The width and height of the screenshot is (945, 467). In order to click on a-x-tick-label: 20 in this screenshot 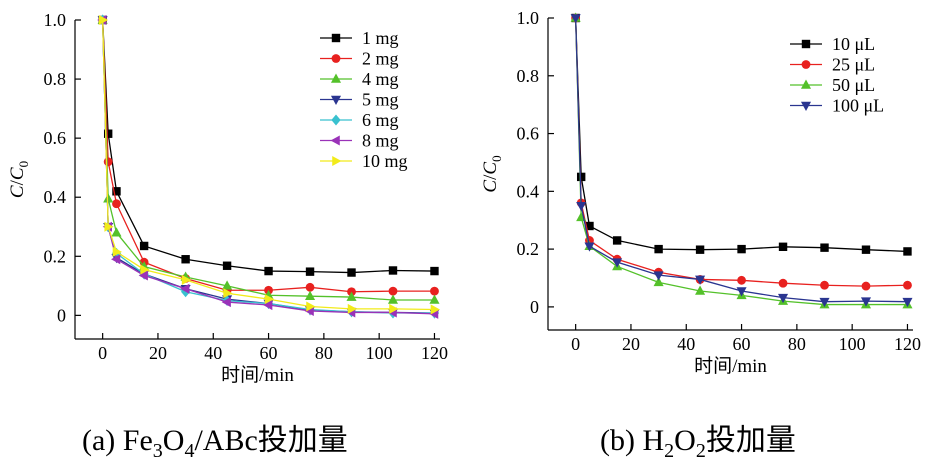, I will do `click(158, 353)`.